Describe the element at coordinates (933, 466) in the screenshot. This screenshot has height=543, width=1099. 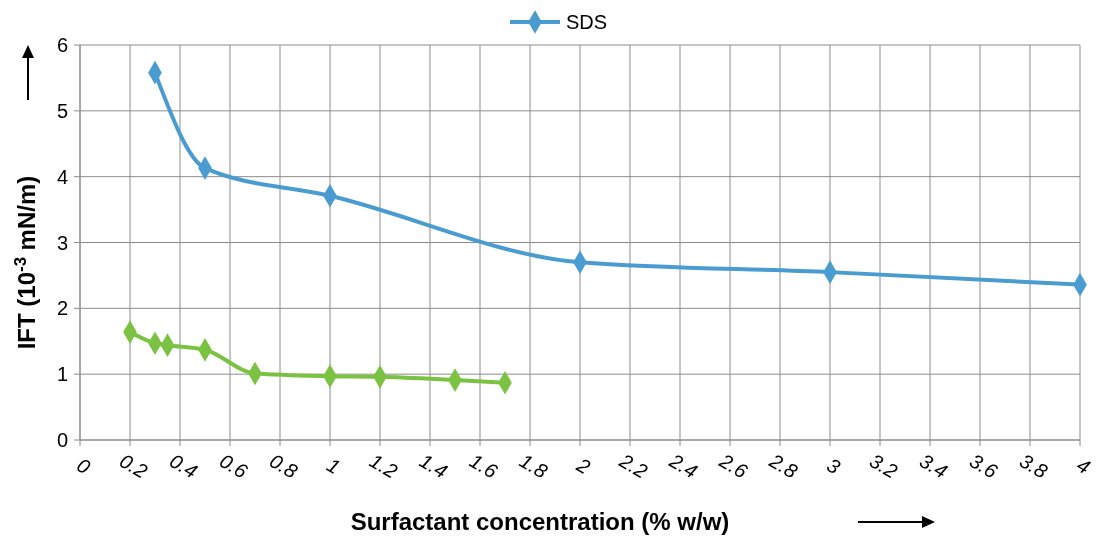
I see `x-tick-label: 3.4` at that location.